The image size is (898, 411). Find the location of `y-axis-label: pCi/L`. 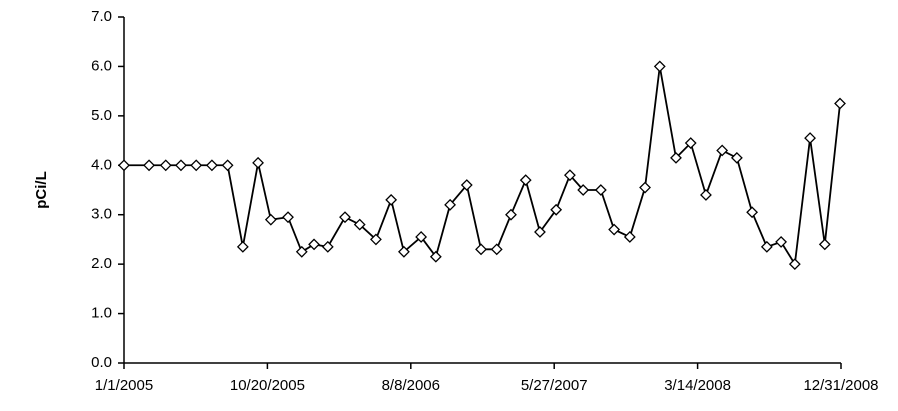

y-axis-label: pCi/L is located at coordinates (41, 190).